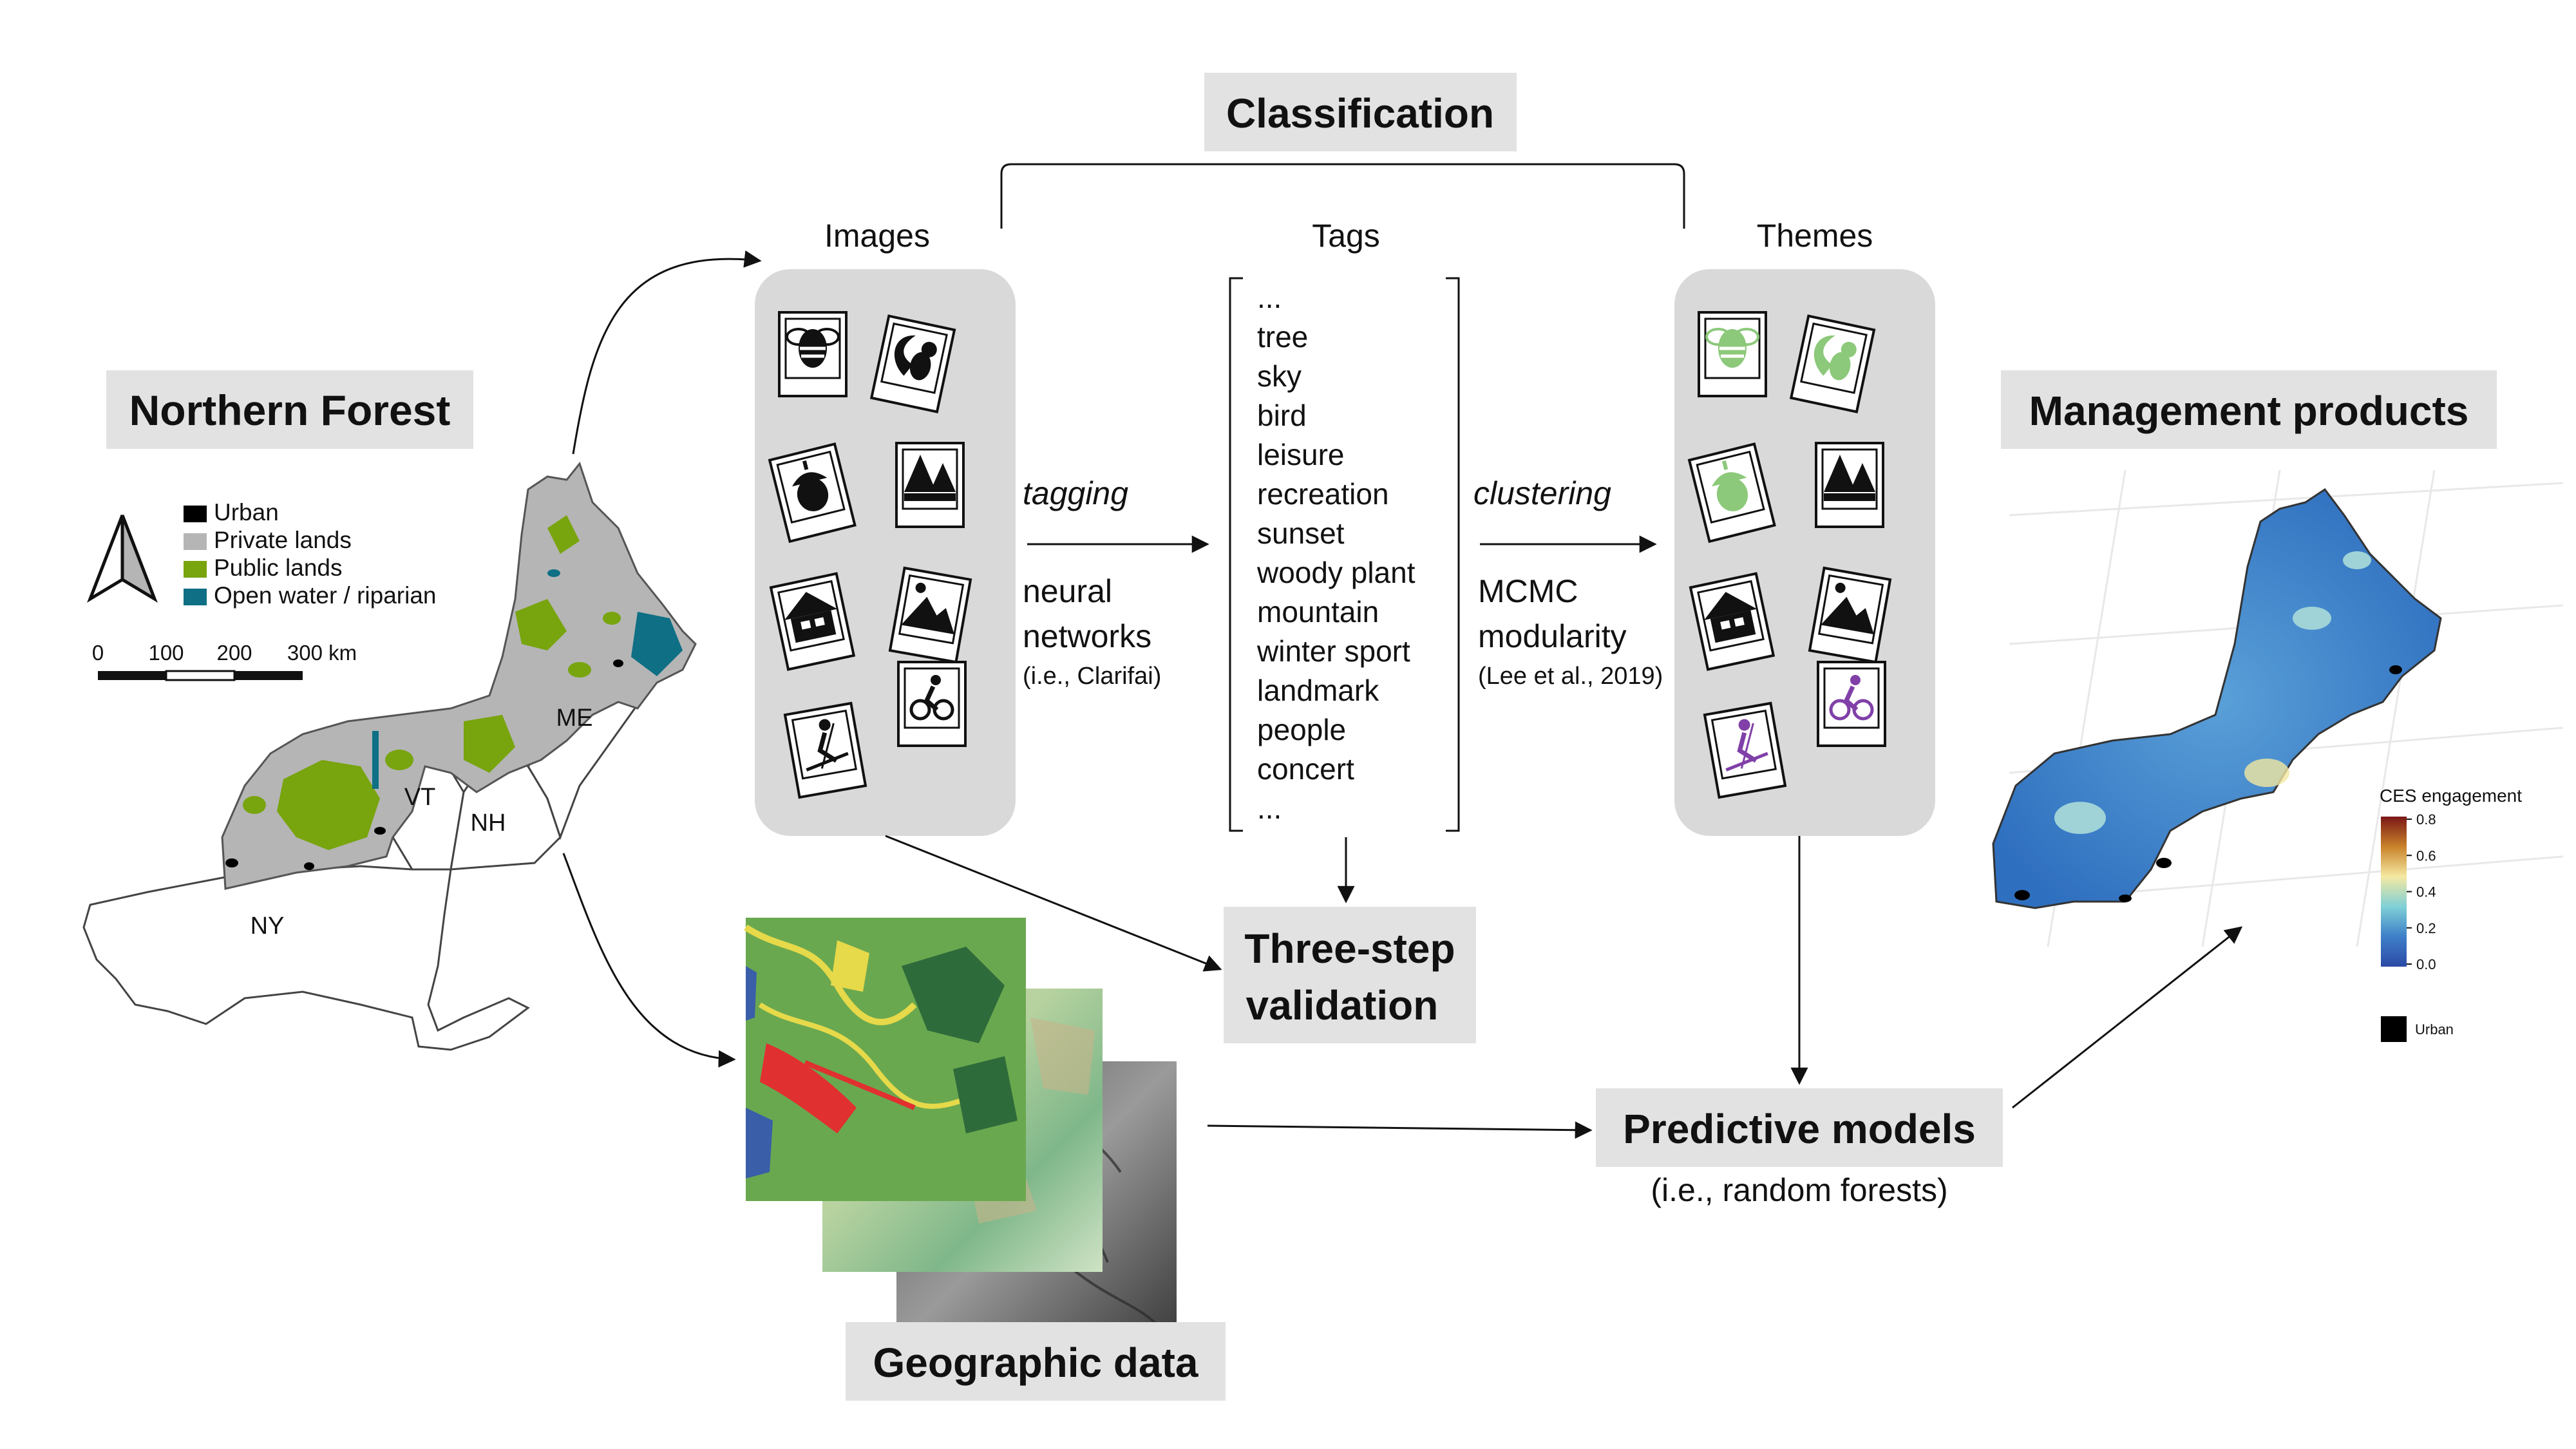 The width and height of the screenshot is (2576, 1449). What do you see at coordinates (2451, 796) in the screenshot?
I see `colorbar-title: CES engagement` at bounding box center [2451, 796].